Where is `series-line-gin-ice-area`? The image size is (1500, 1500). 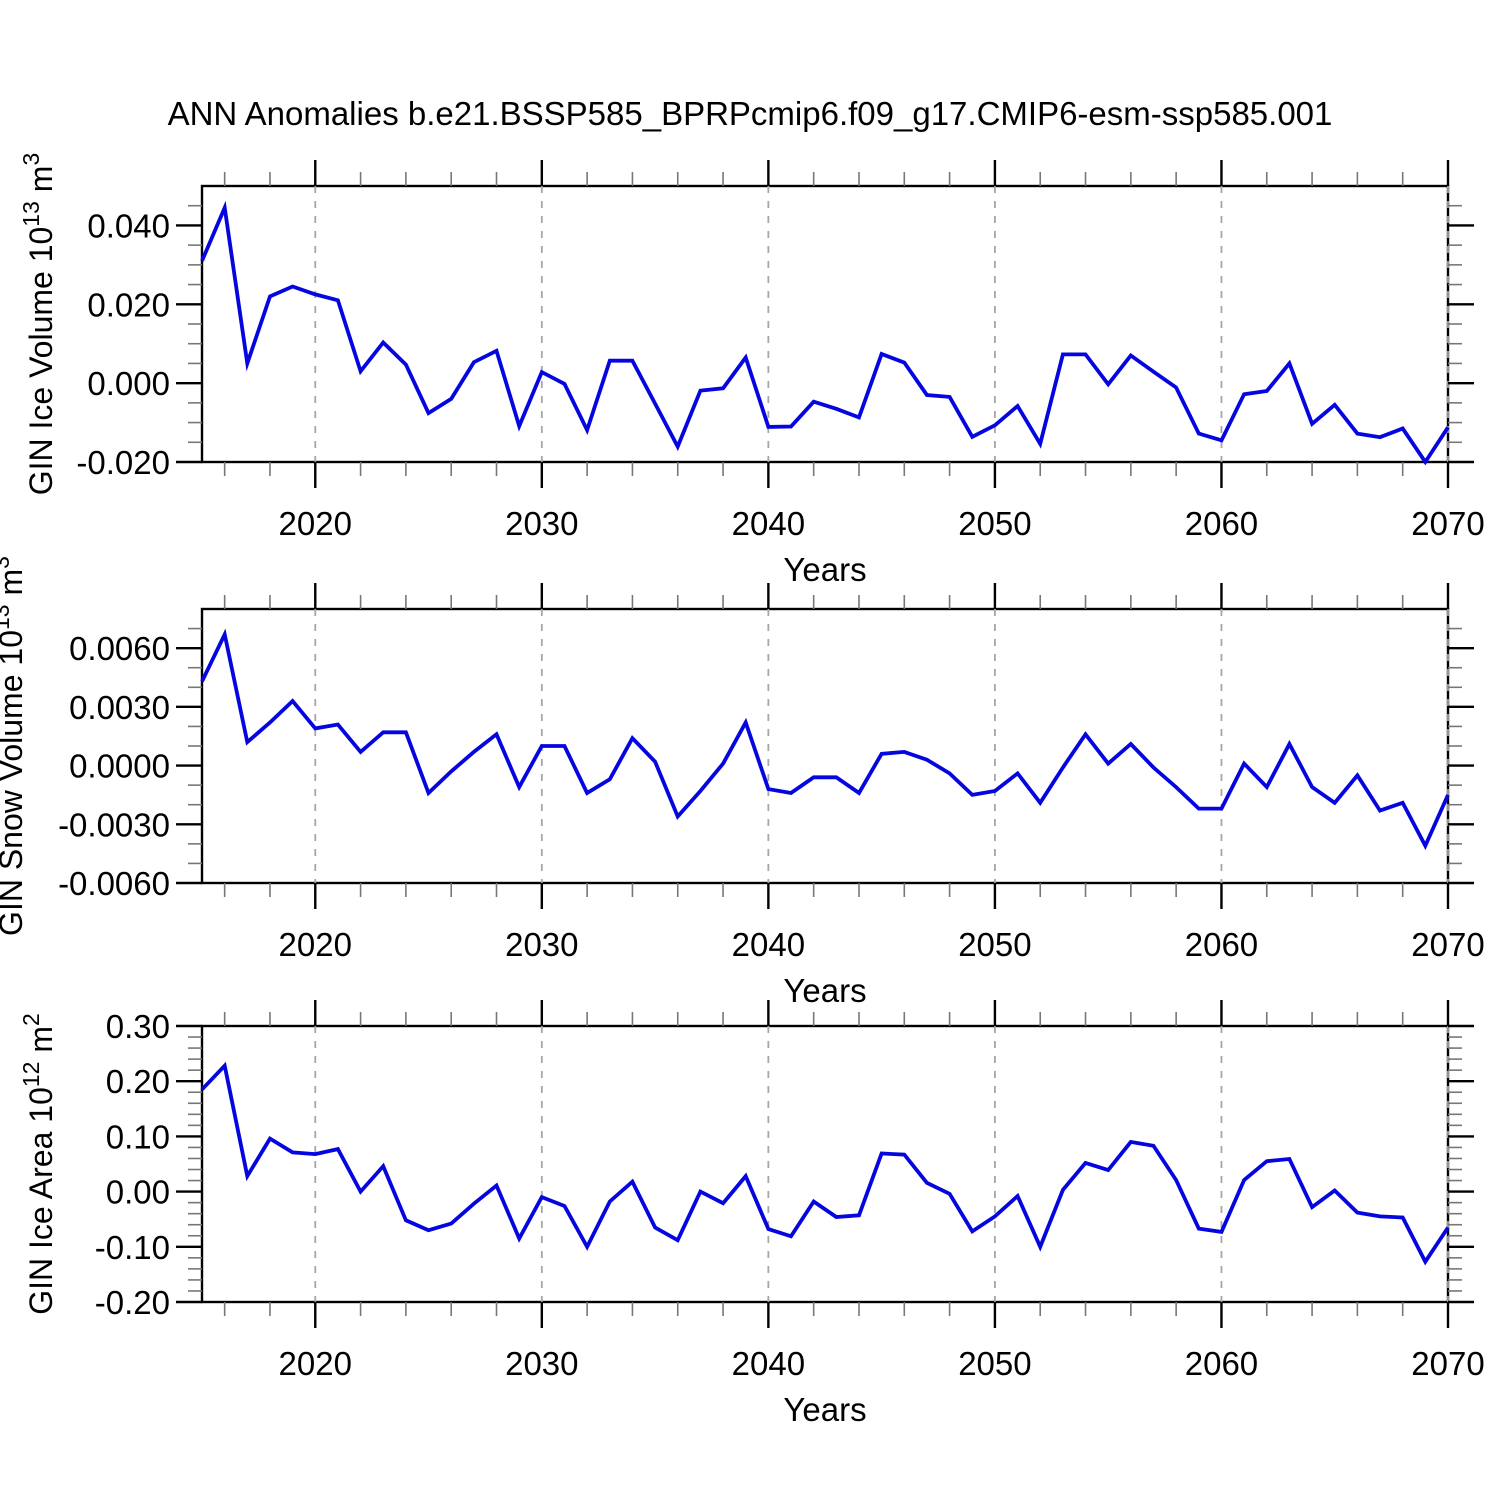 series-line-gin-ice-area is located at coordinates (825, 1163).